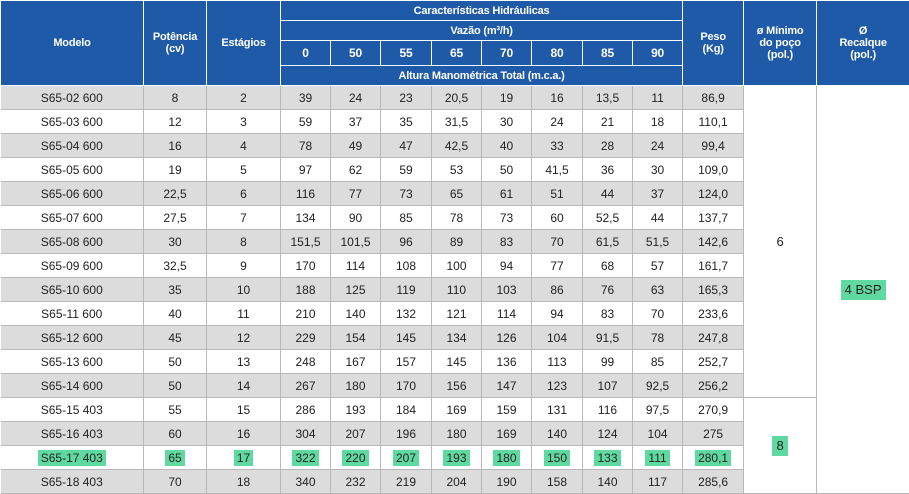 Image resolution: width=909 pixels, height=494 pixels. I want to click on cell-head-1: 101,5, so click(355, 241).